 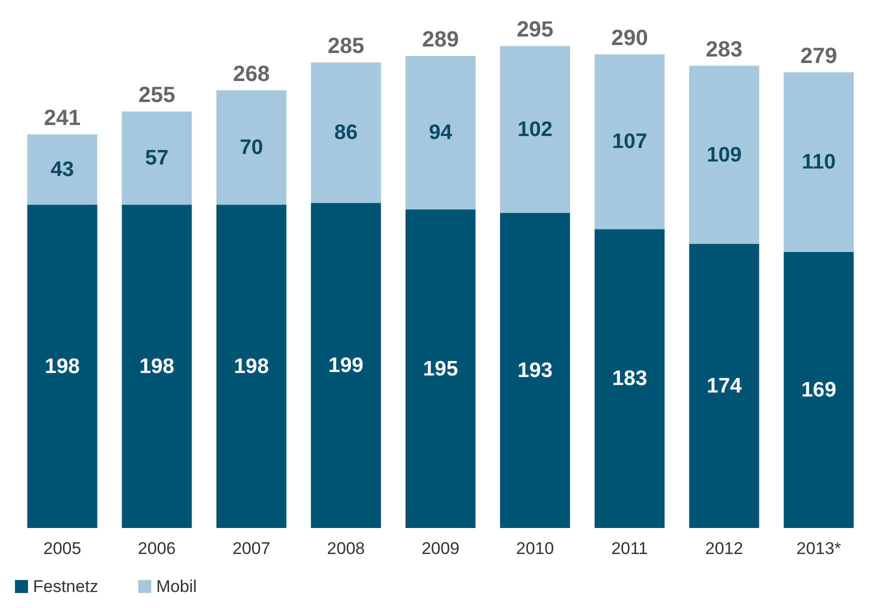 I want to click on data-label: 193, so click(x=535, y=370).